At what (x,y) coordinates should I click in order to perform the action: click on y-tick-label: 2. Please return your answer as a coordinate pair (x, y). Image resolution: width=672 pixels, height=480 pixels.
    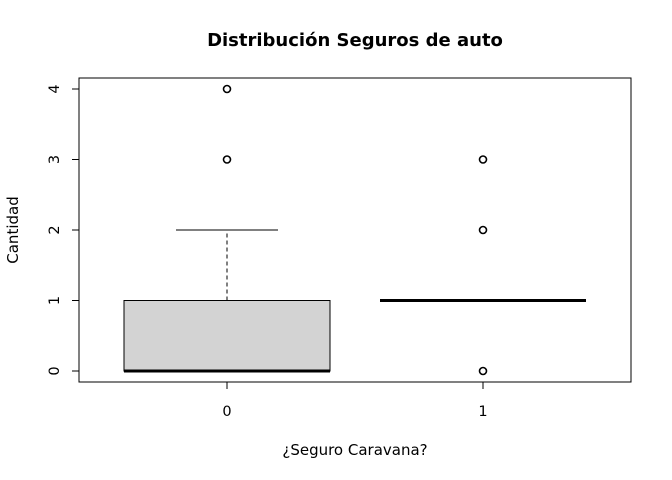
    Looking at the image, I should click on (55, 229).